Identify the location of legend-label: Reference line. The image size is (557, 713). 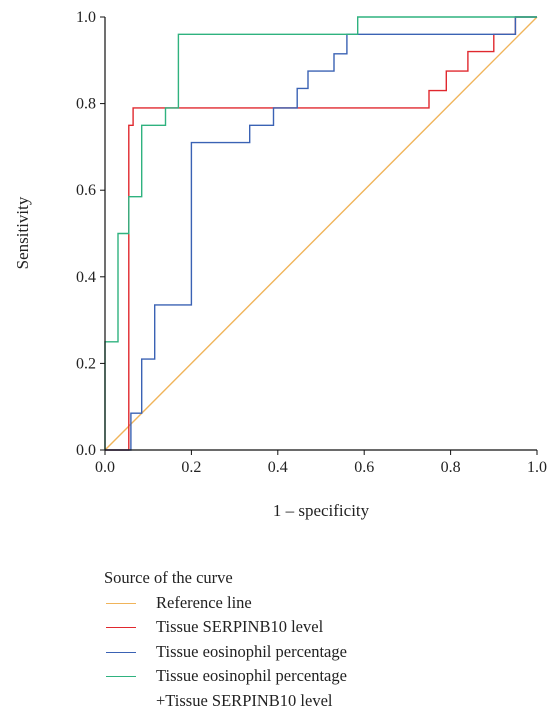
(204, 603).